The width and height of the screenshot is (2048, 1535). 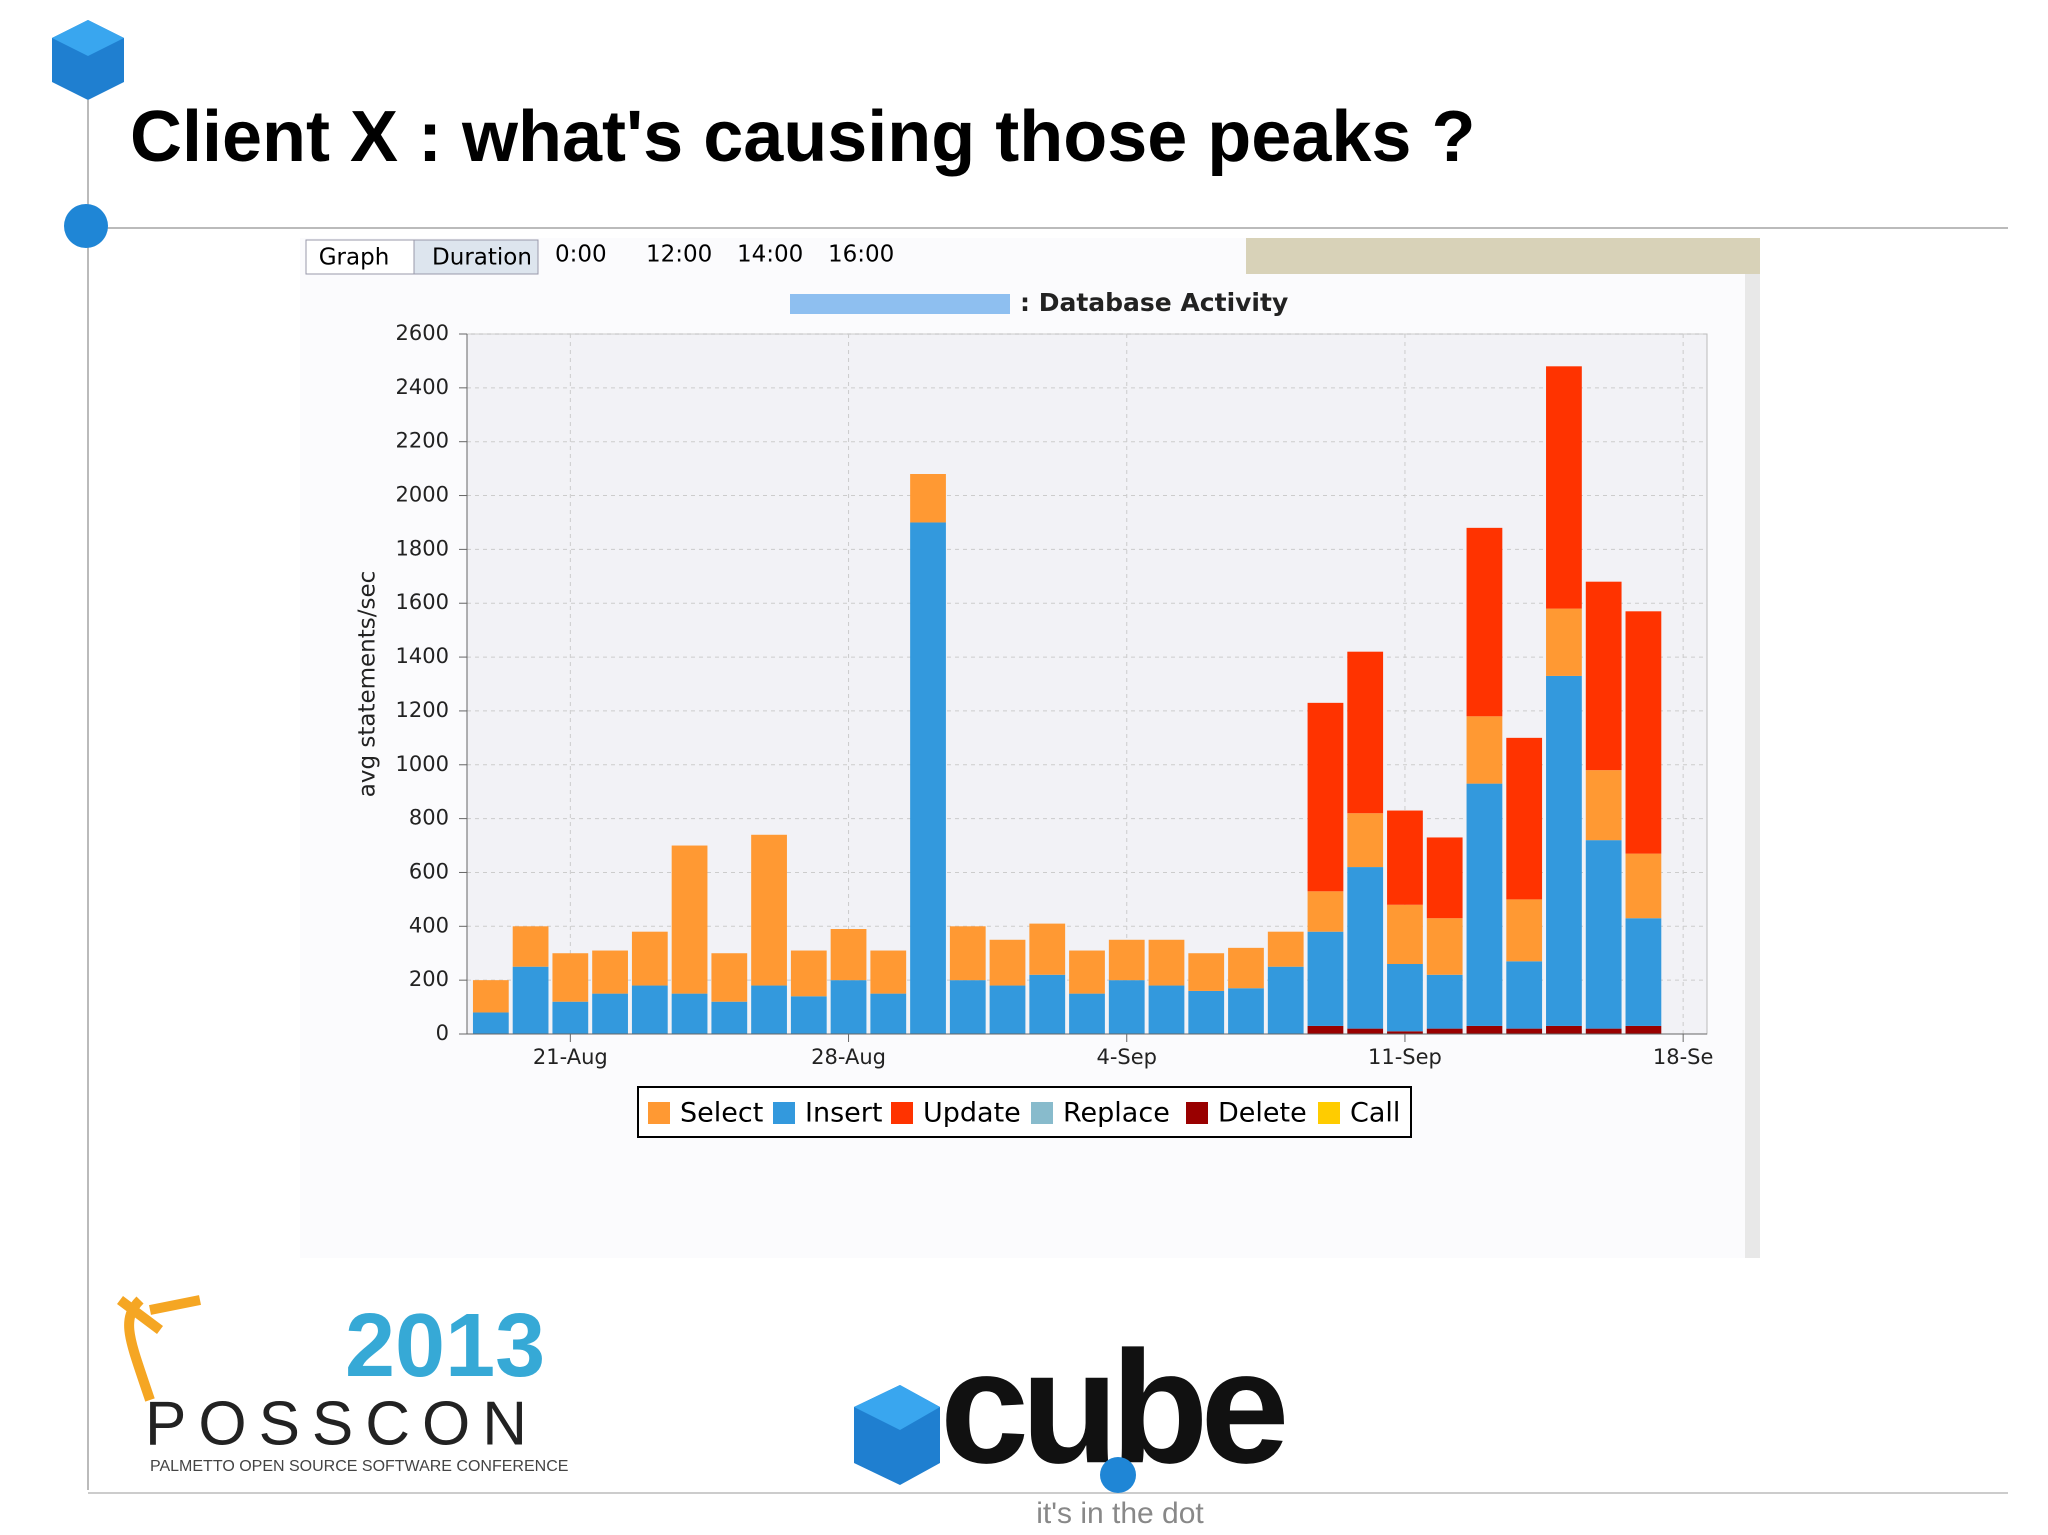 I want to click on tab-label: Duration, so click(x=482, y=258).